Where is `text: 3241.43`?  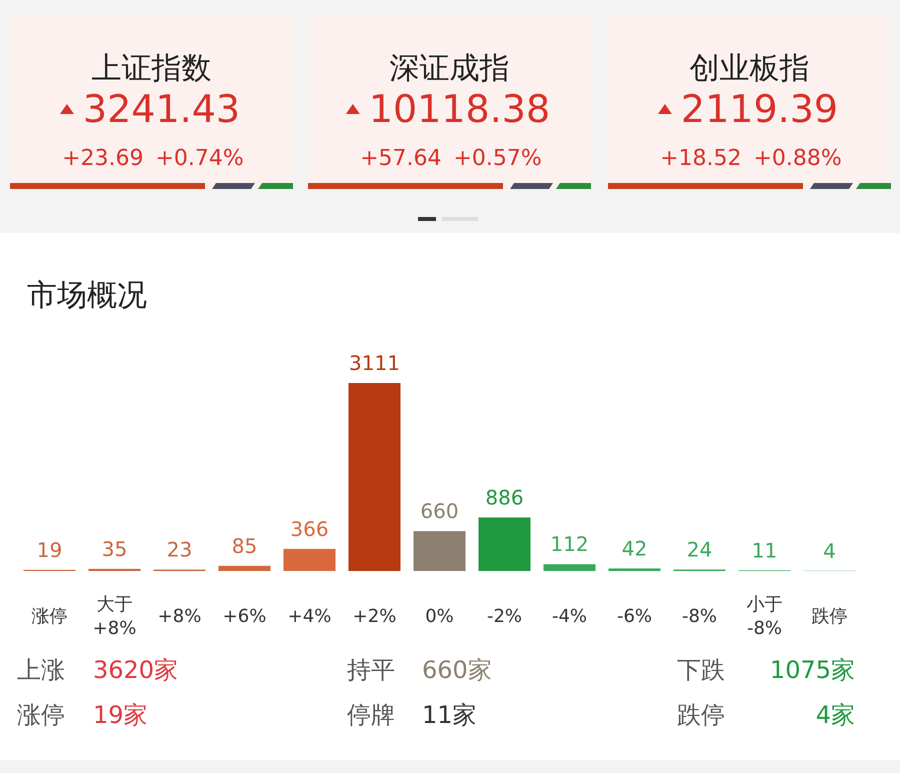
text: 3241.43 is located at coordinates (161, 109).